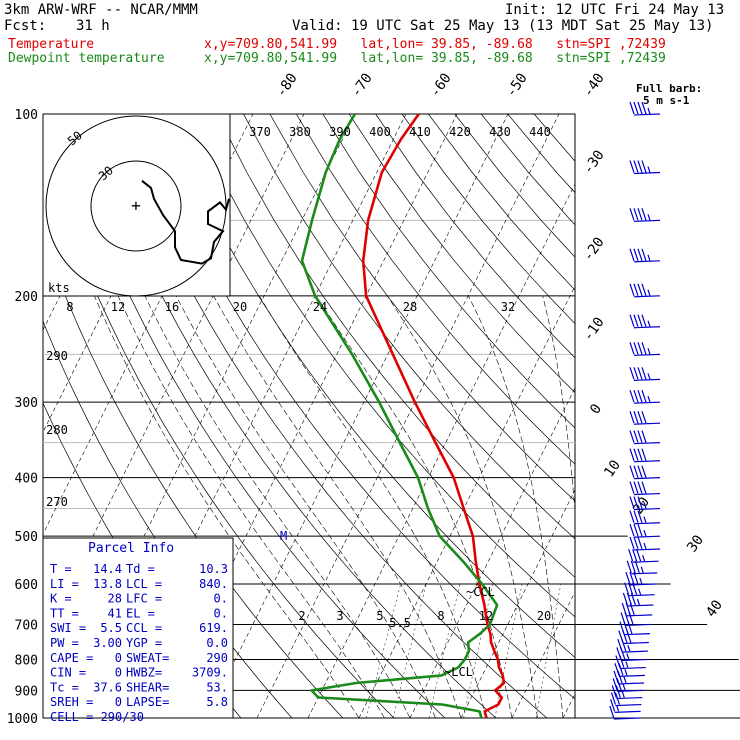  I want to click on isotherm-label--30: -30, so click(594, 162).